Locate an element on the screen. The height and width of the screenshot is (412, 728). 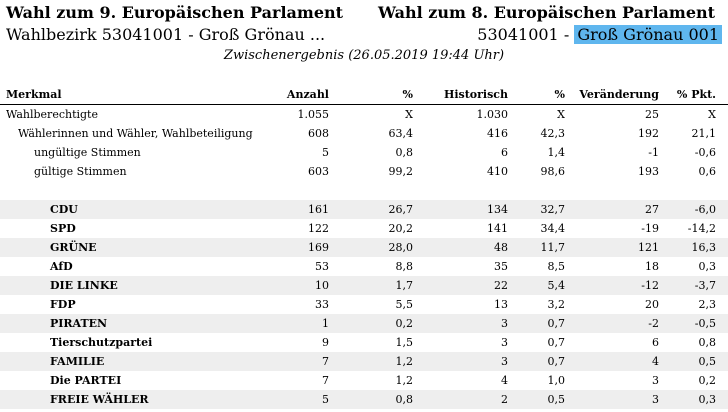
party-name: Die PARTEI is located at coordinates (86, 380).